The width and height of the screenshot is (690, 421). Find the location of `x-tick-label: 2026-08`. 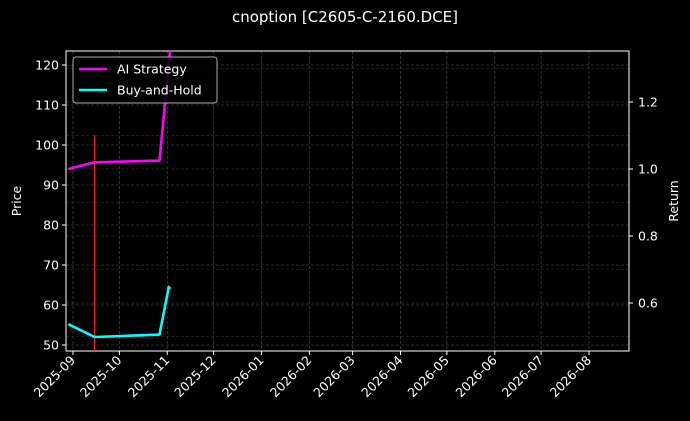

x-tick-label: 2026-08 is located at coordinates (571, 376).